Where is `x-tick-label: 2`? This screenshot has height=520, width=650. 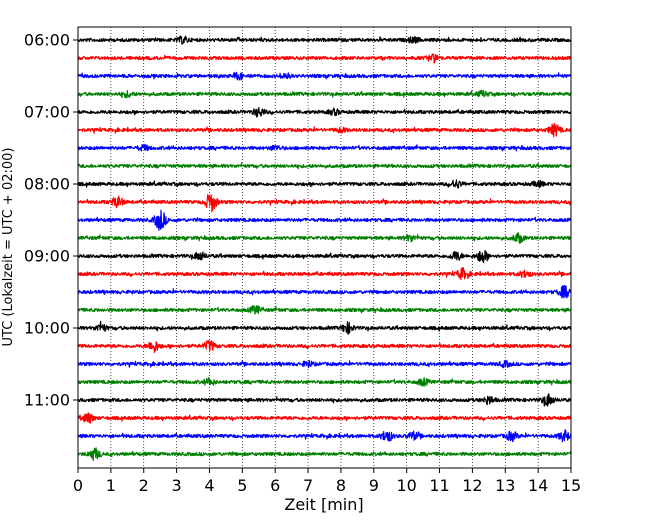 x-tick-label: 2 is located at coordinates (144, 485).